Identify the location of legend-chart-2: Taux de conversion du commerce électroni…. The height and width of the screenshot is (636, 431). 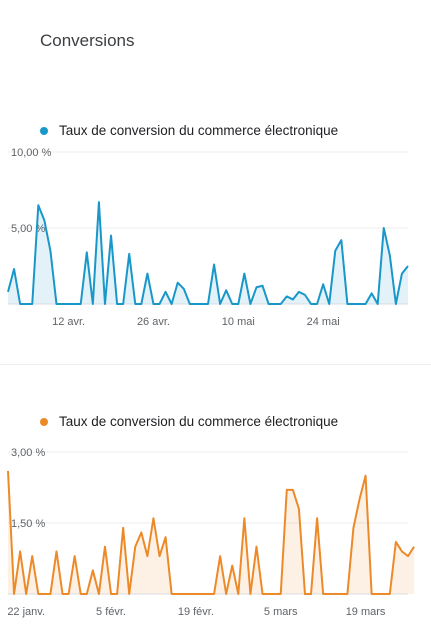
(189, 421).